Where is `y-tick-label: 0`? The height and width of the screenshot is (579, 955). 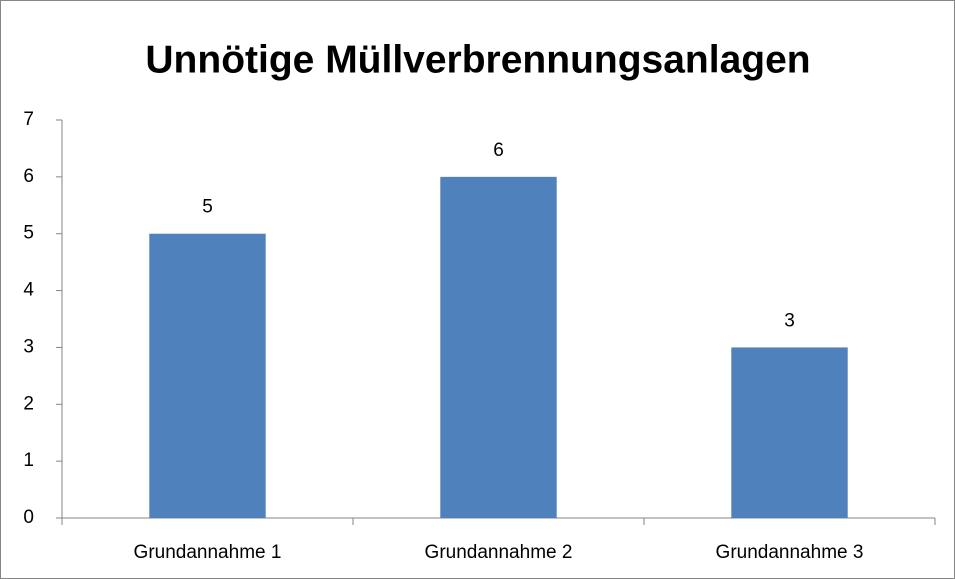 y-tick-label: 0 is located at coordinates (28, 517).